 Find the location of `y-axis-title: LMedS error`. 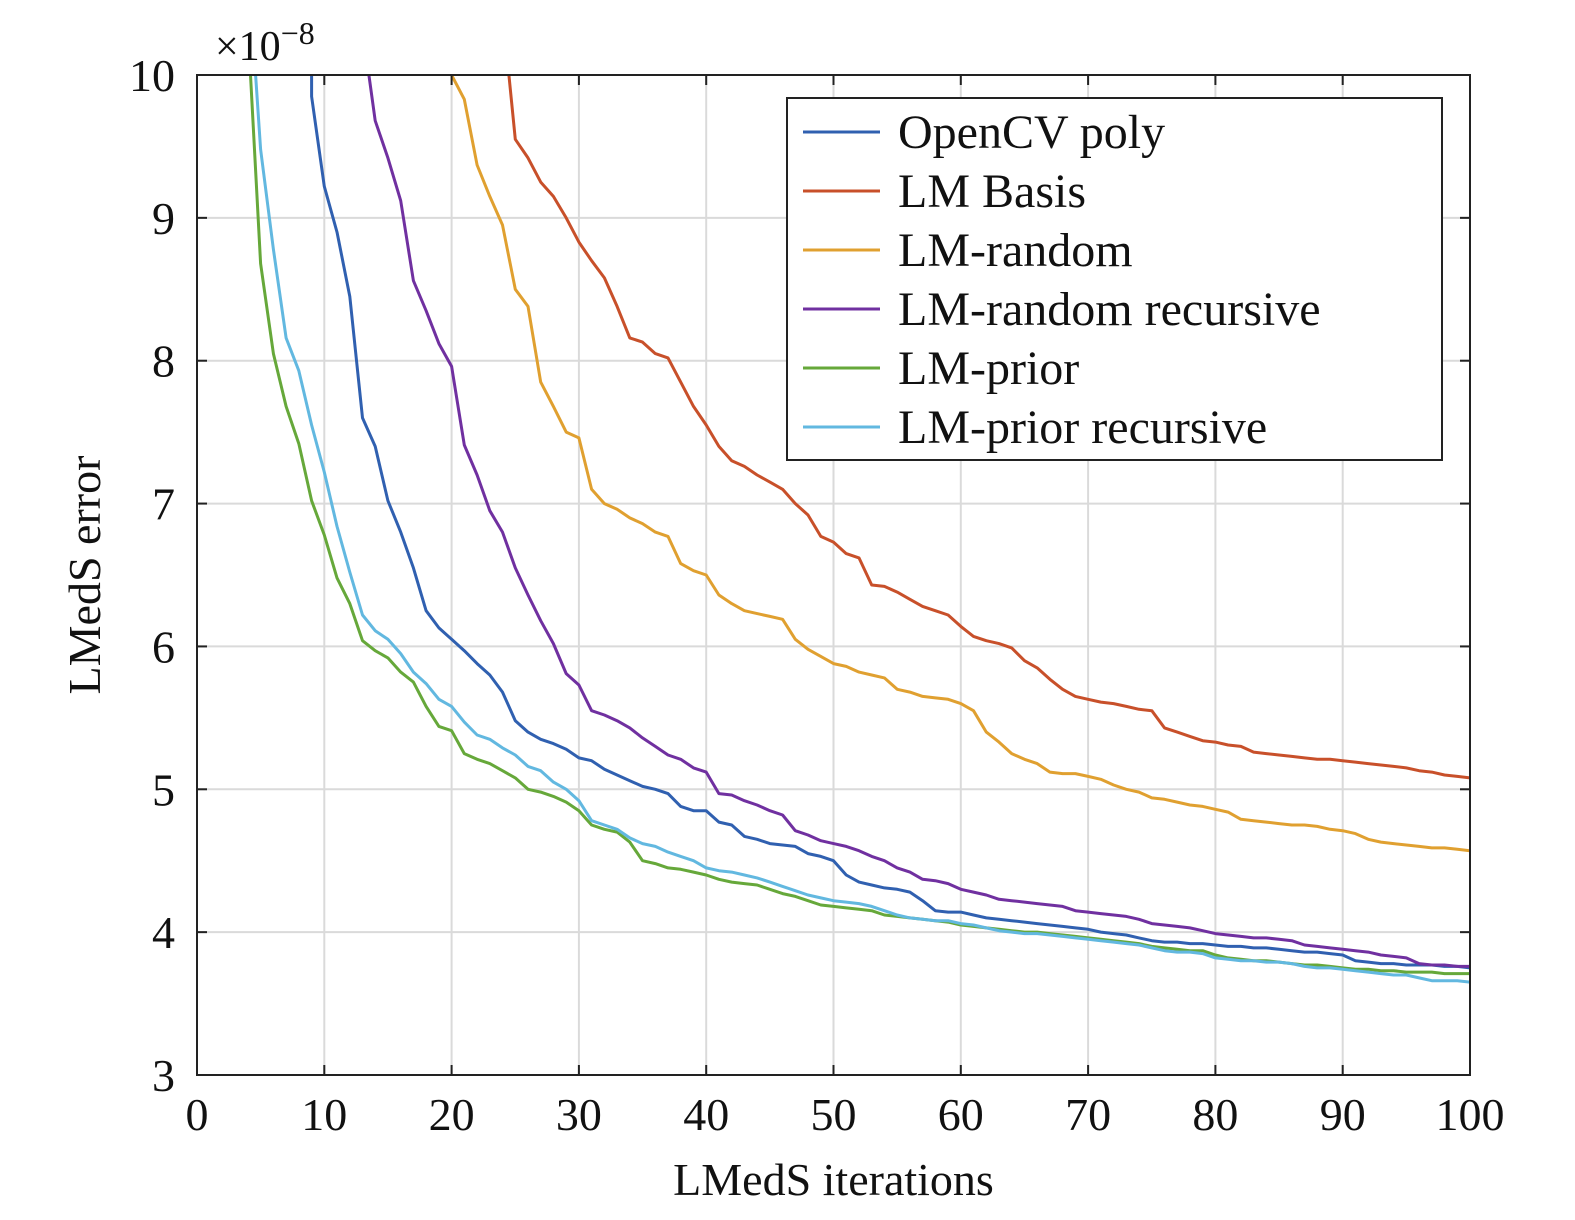

y-axis-title: LMedS error is located at coordinates (84, 575).